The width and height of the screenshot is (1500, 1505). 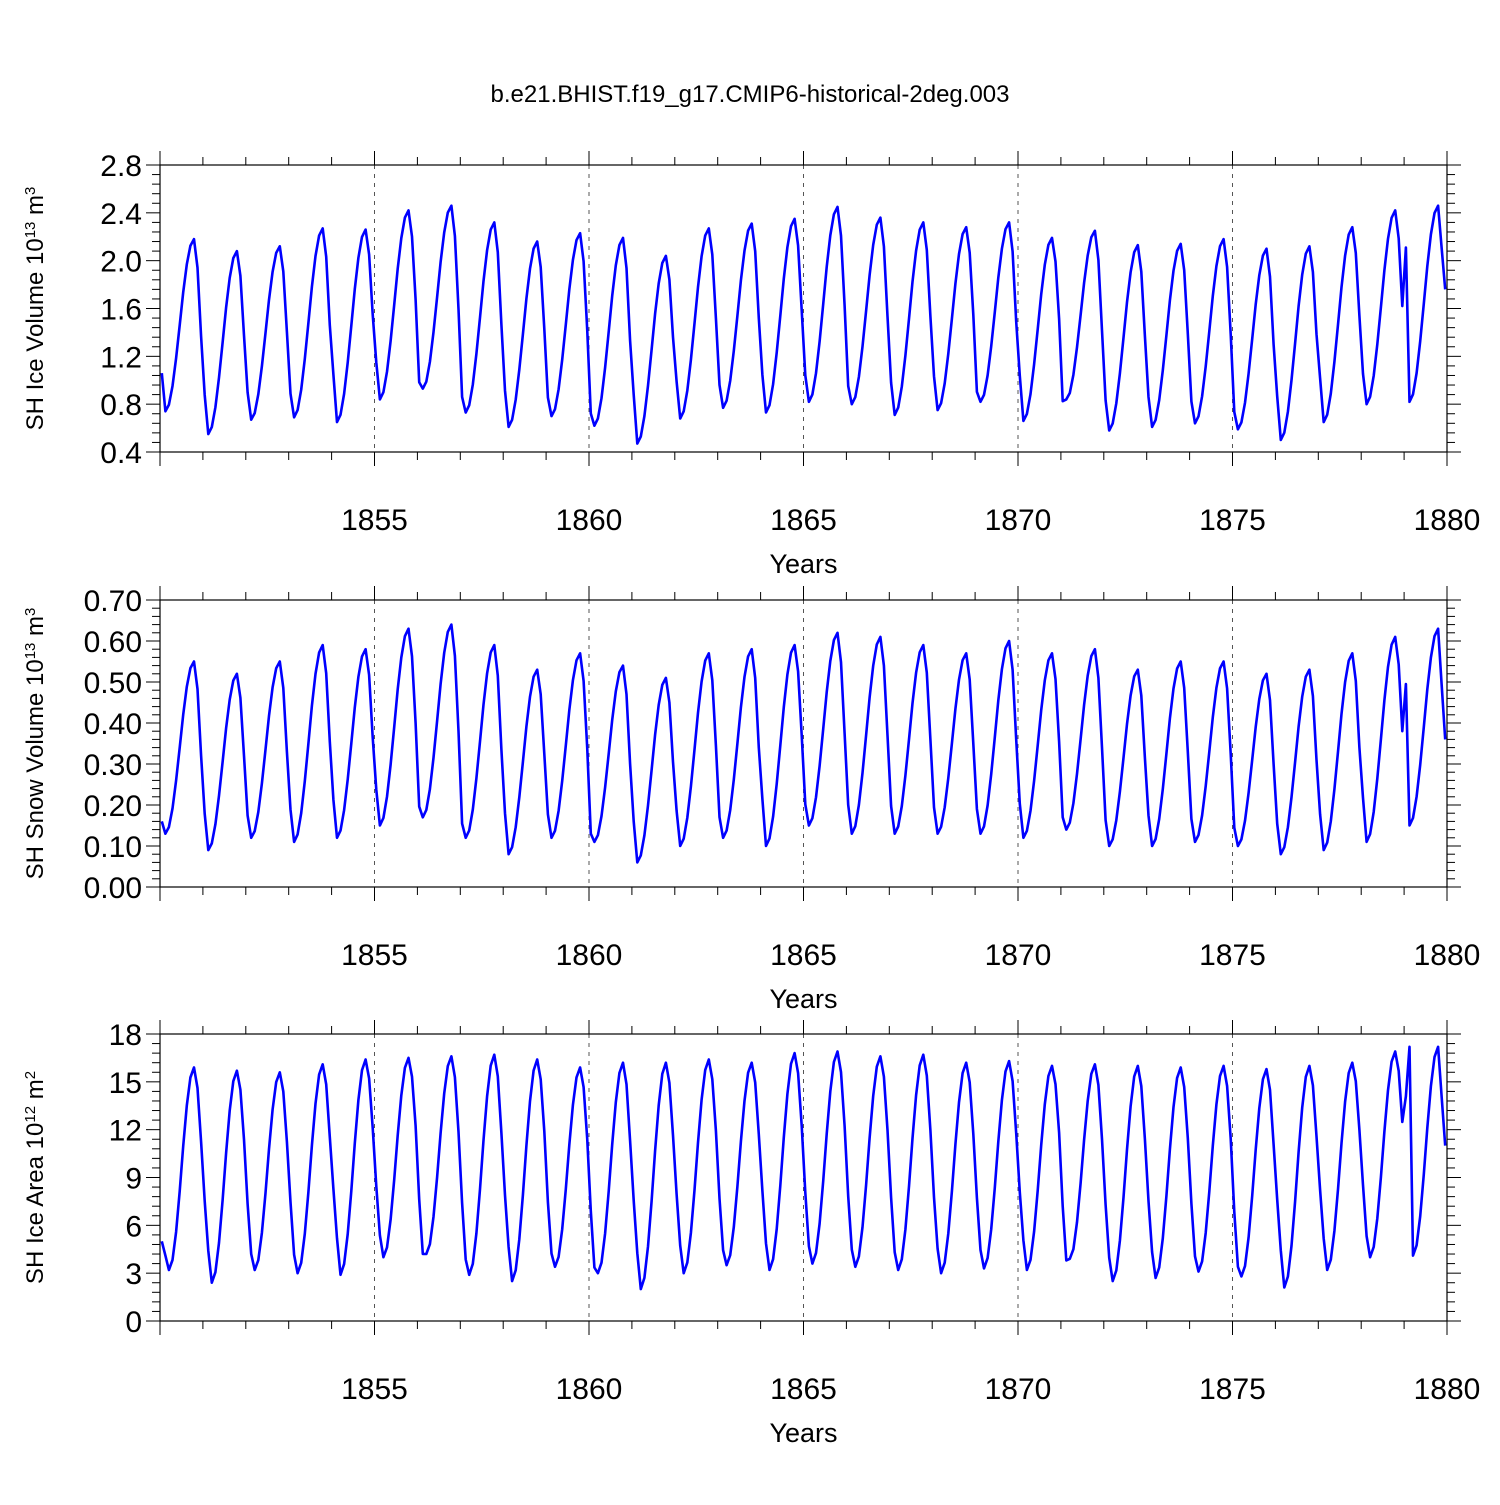 What do you see at coordinates (35, 1203) in the screenshot?
I see `y-axis-label-part: SH Ice Area 10` at bounding box center [35, 1203].